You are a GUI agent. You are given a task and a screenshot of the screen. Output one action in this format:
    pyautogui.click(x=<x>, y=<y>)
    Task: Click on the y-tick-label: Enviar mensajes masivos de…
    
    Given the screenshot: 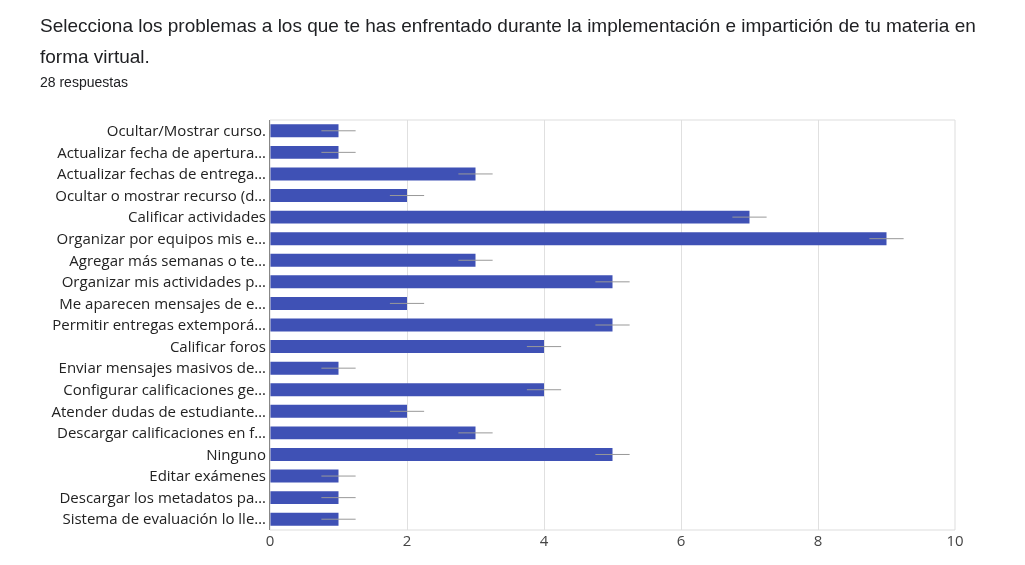 What is the action you would take?
    pyautogui.click(x=162, y=367)
    